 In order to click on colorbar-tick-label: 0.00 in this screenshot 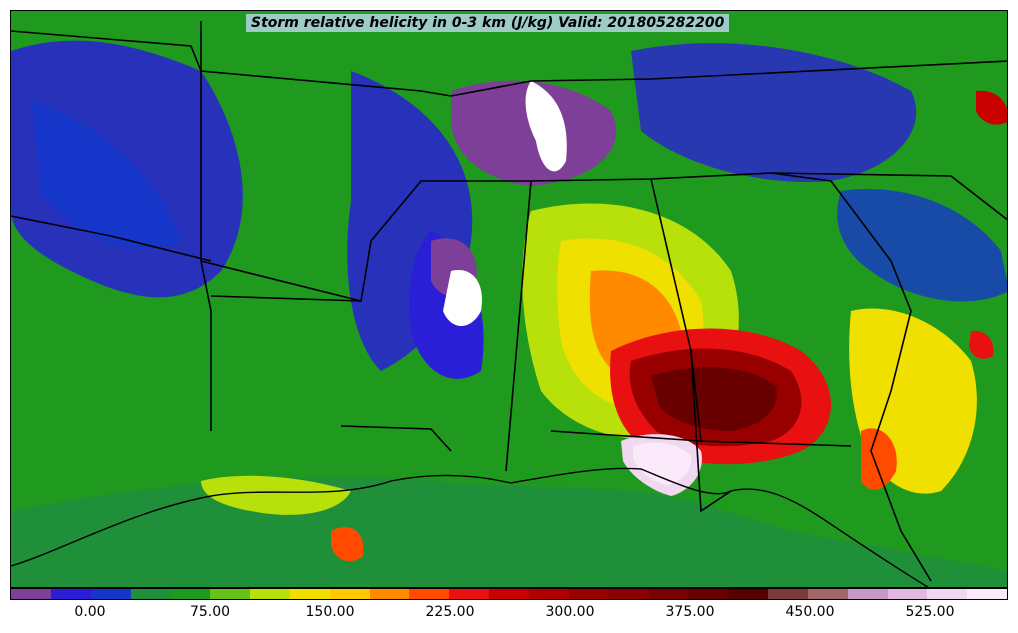, I will do `click(90, 612)`.